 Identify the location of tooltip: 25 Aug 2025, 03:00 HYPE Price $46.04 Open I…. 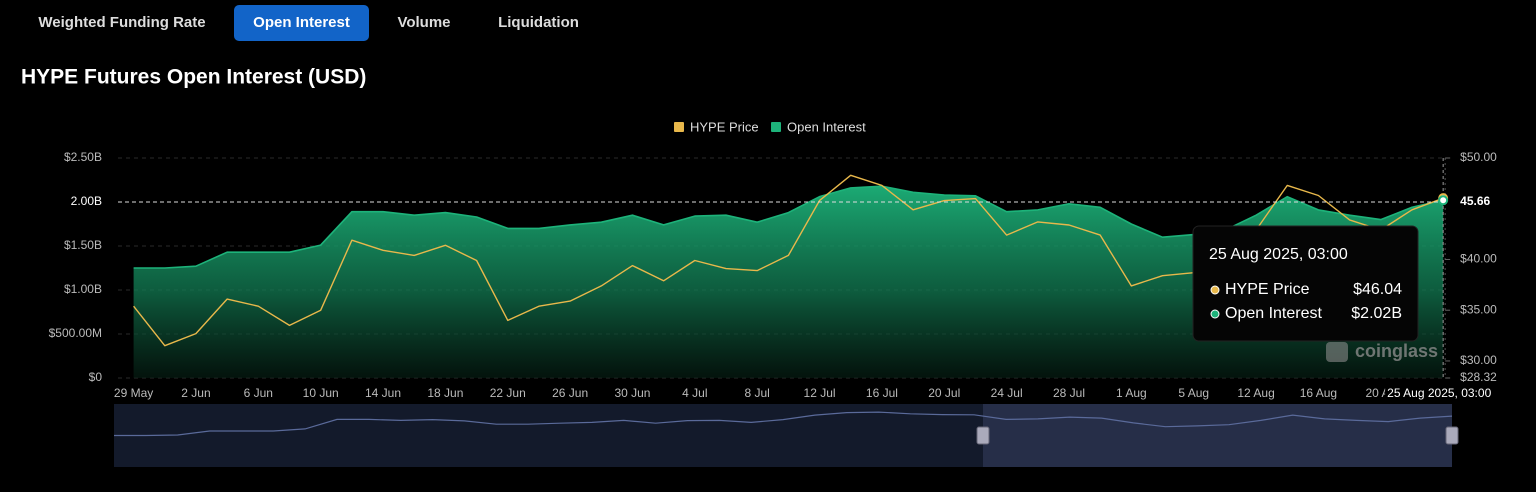
(1305, 283).